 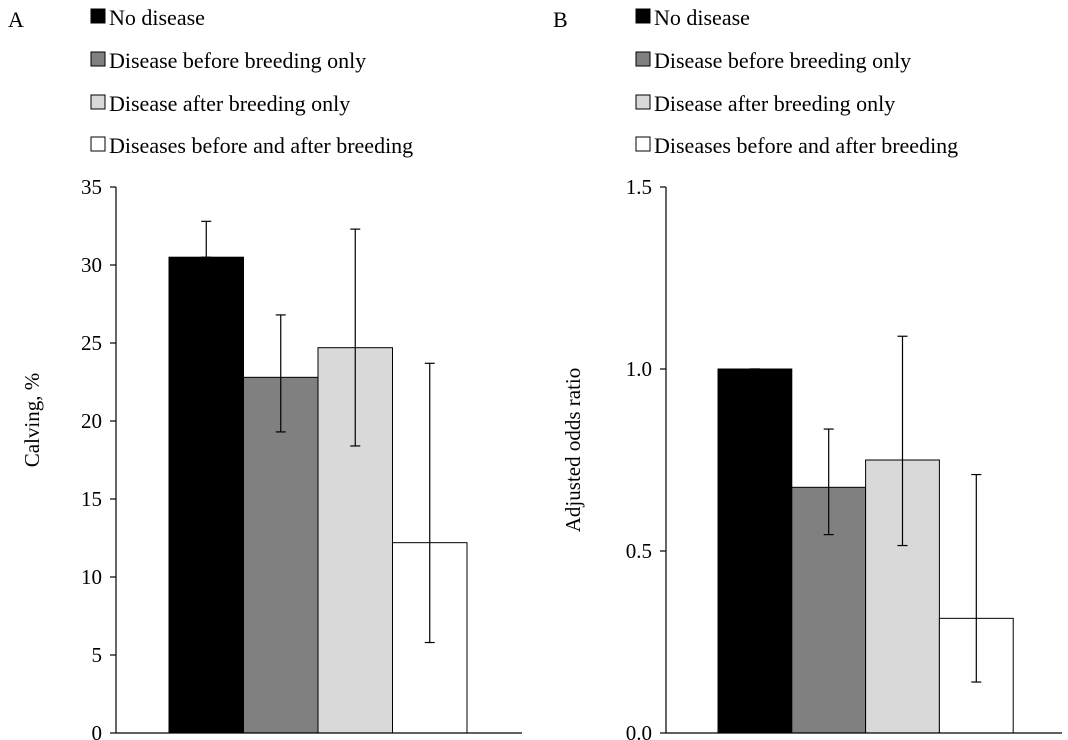 I want to click on panel-a-ylabel: Calving, %, so click(x=32, y=420).